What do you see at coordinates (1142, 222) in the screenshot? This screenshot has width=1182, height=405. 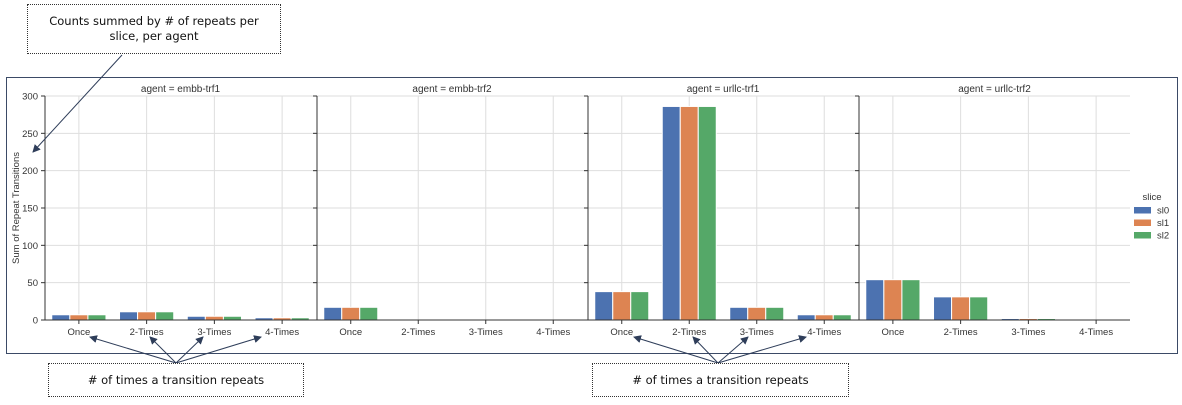 I see `legend-swatch-sl1` at bounding box center [1142, 222].